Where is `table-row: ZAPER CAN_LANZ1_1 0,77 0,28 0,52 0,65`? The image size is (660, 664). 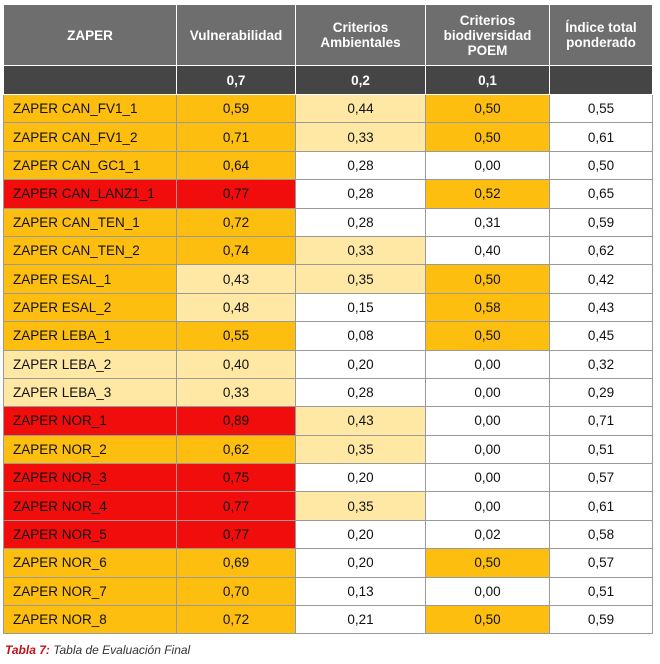
table-row: ZAPER CAN_LANZ1_1 0,77 0,28 0,52 0,65 is located at coordinates (328, 194).